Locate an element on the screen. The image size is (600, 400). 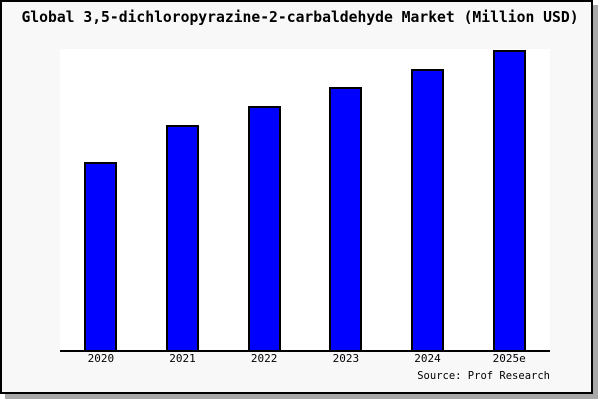
bar-2025e is located at coordinates (509, 200).